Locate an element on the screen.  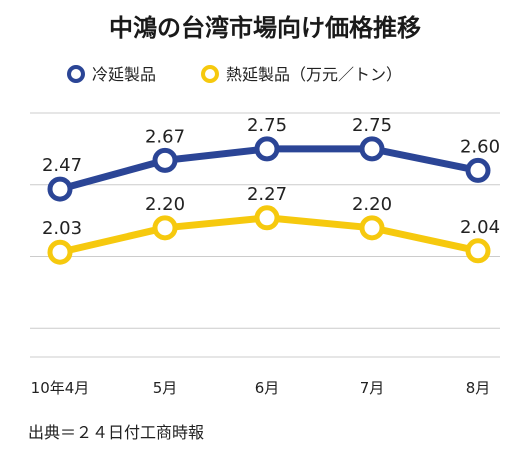
legend: 冷延製品 熱延製品（万元／トン） is located at coordinates (234, 74).